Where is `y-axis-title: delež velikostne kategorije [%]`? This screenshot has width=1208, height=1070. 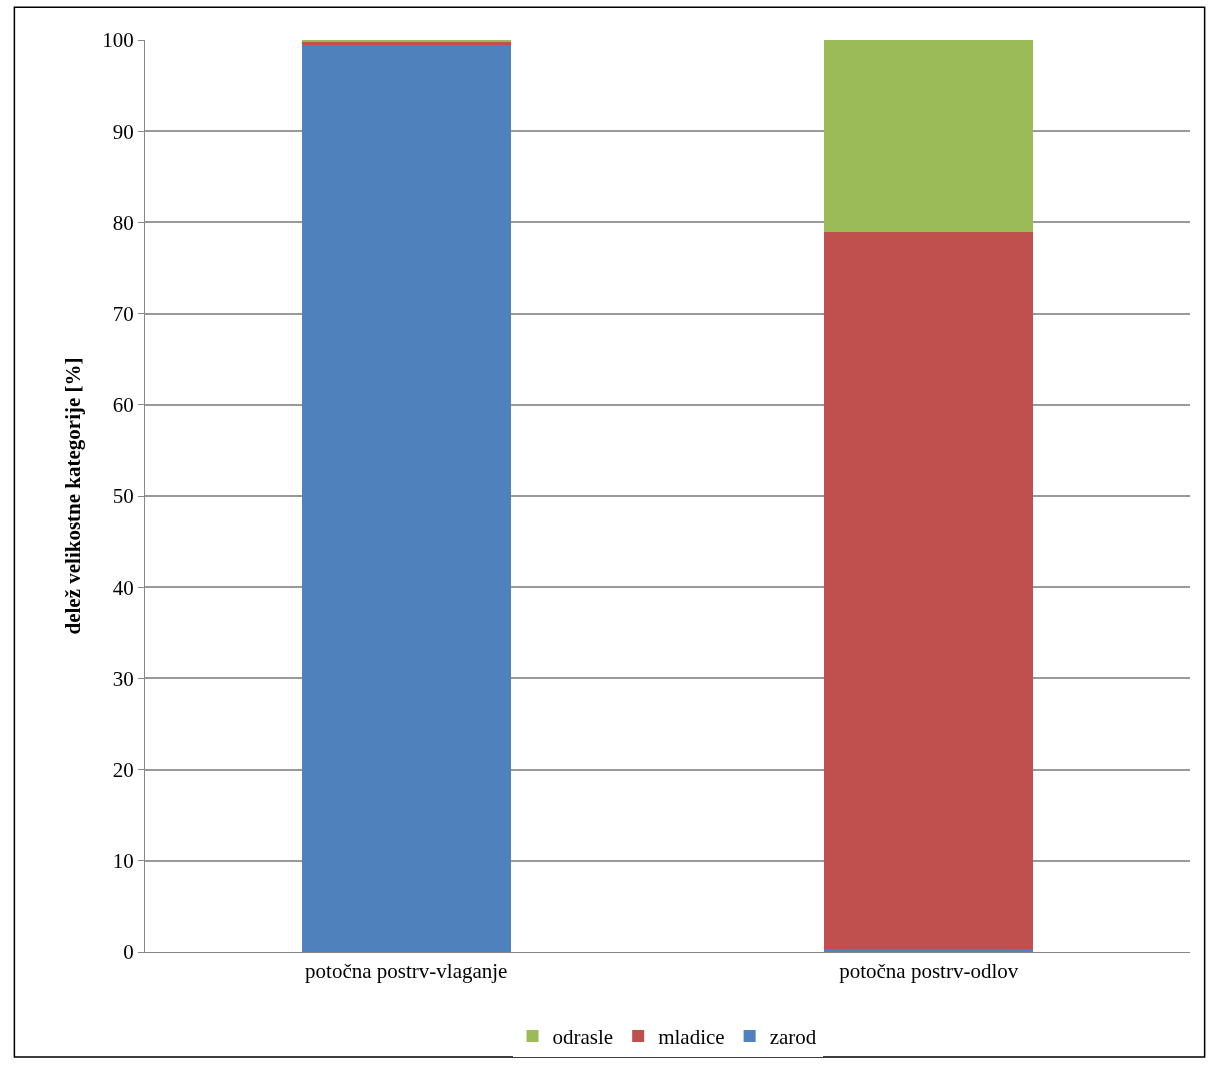 y-axis-title: delež velikostne kategorije [%] is located at coordinates (73, 496).